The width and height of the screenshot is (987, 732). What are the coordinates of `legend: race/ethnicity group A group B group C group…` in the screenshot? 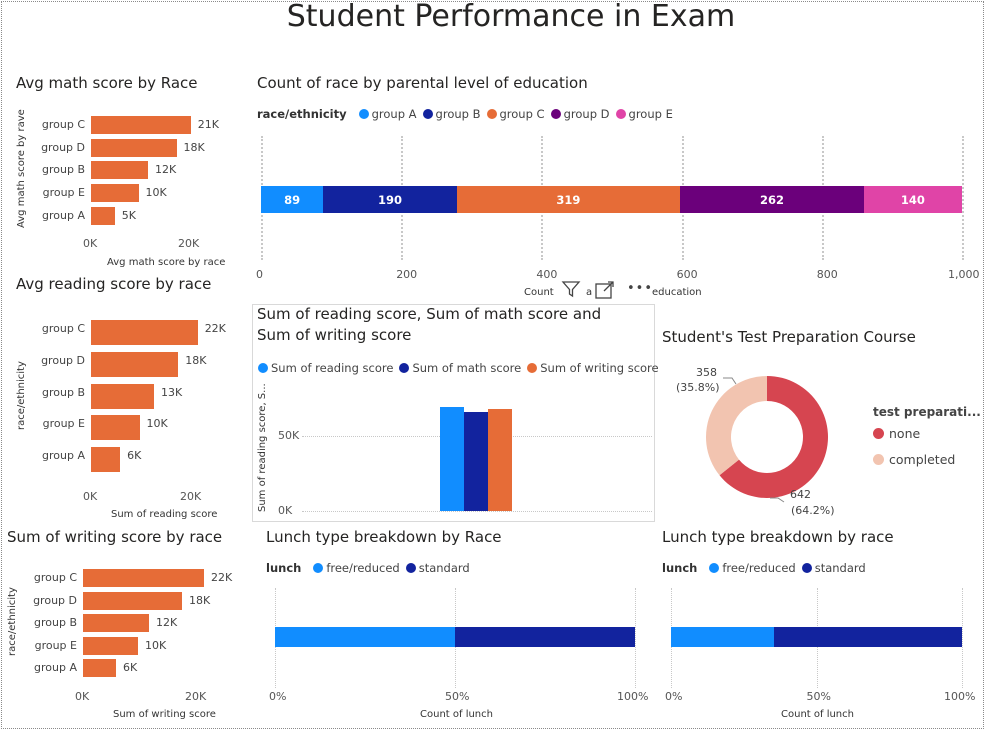 It's located at (465, 114).